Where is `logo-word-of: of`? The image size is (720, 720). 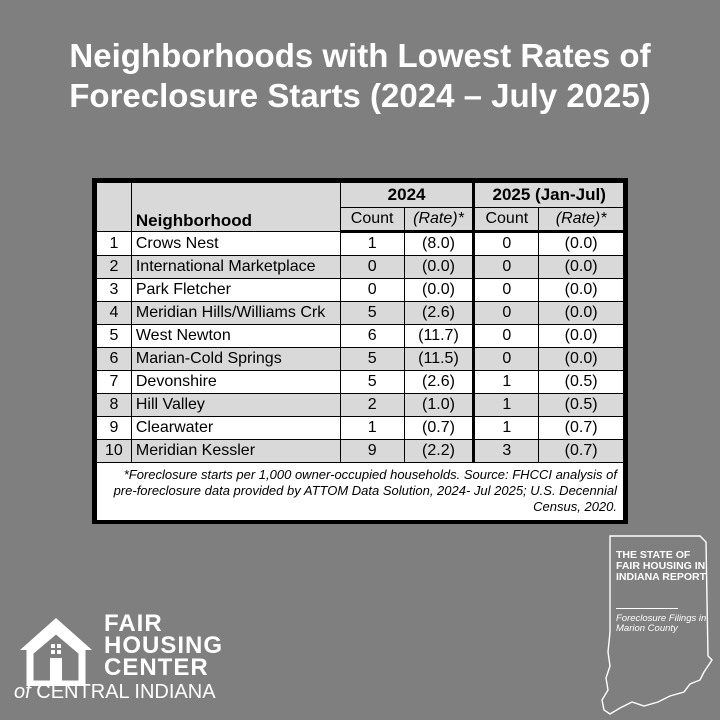
logo-word-of: of is located at coordinates (22, 692).